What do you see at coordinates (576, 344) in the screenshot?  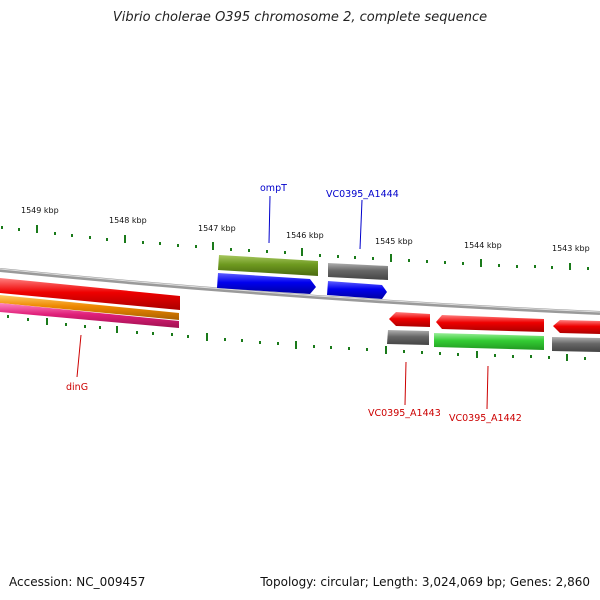 I see `downstream-gene-gray` at bounding box center [576, 344].